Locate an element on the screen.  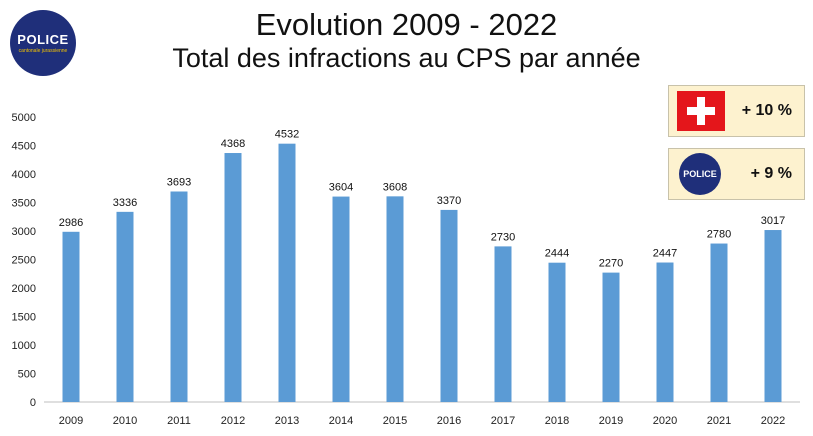
jura-change-badge: POLICE + 9 % is located at coordinates (736, 174).